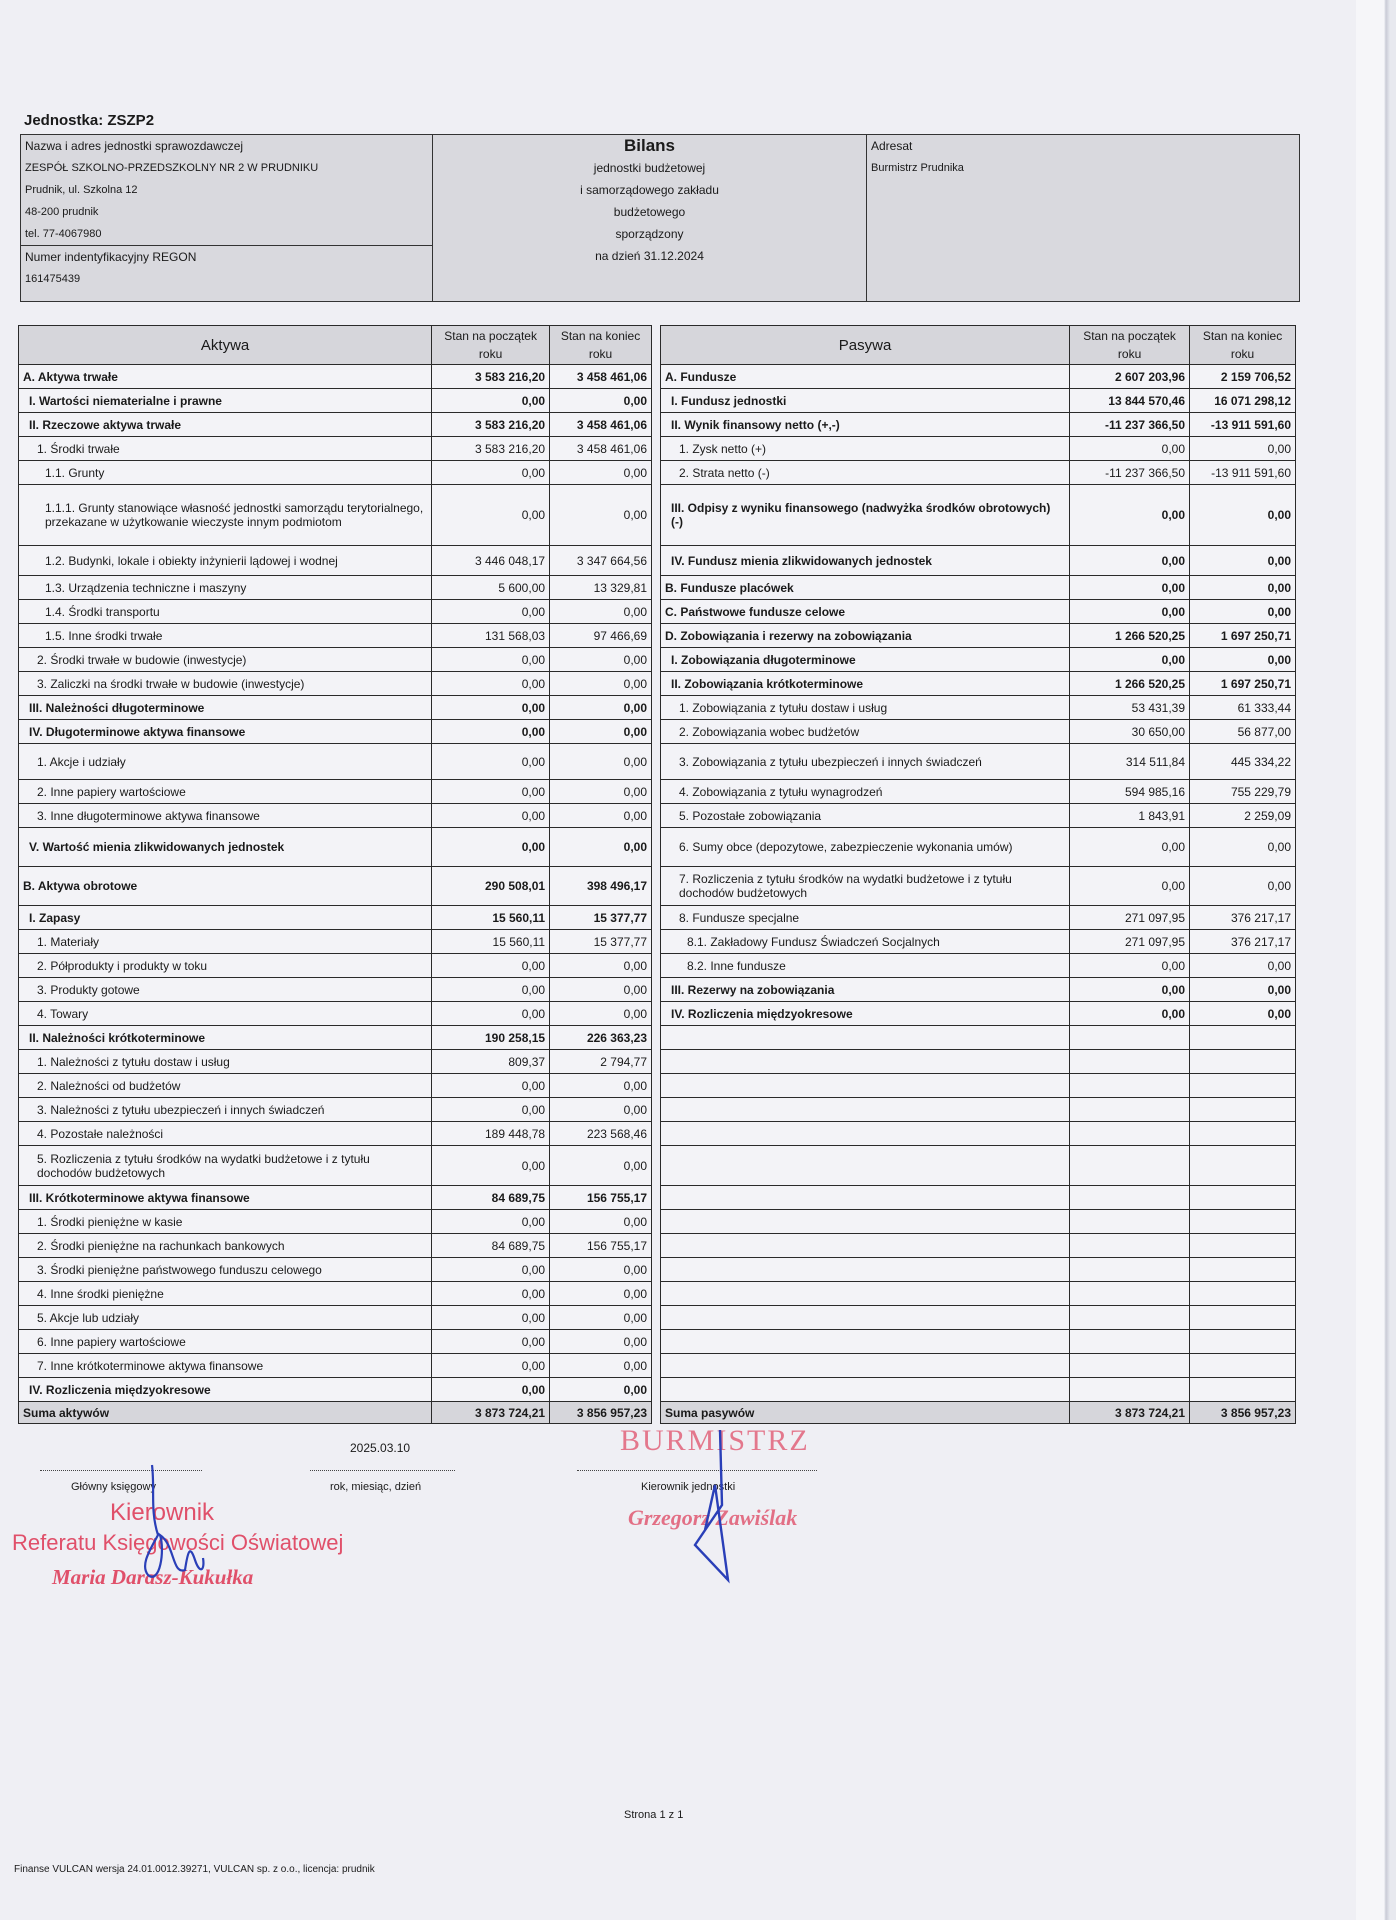 Image resolution: width=1396 pixels, height=1920 pixels. Describe the element at coordinates (1242, 635) in the screenshot. I see `value-end: 1 697 250,71` at that location.